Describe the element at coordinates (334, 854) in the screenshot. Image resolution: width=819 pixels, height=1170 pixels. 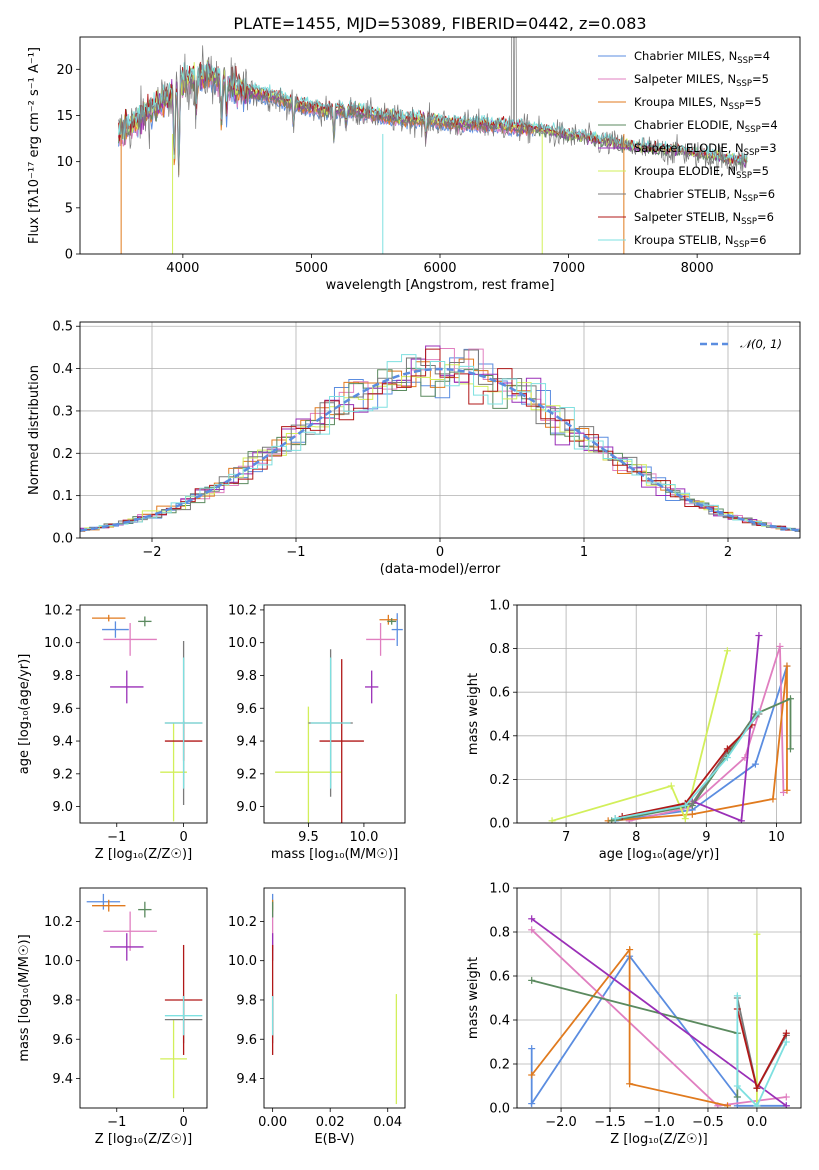
I see `x-axis-label: mass [log₁₀(M/M☉)]` at that location.